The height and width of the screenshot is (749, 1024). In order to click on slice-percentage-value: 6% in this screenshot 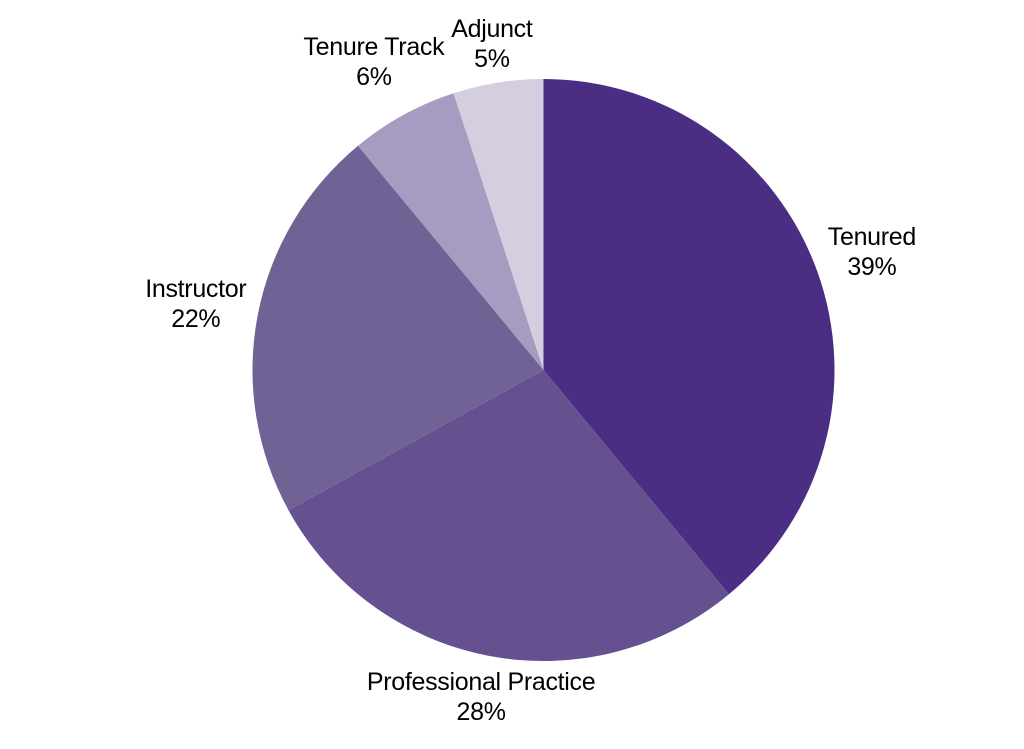, I will do `click(374, 76)`.